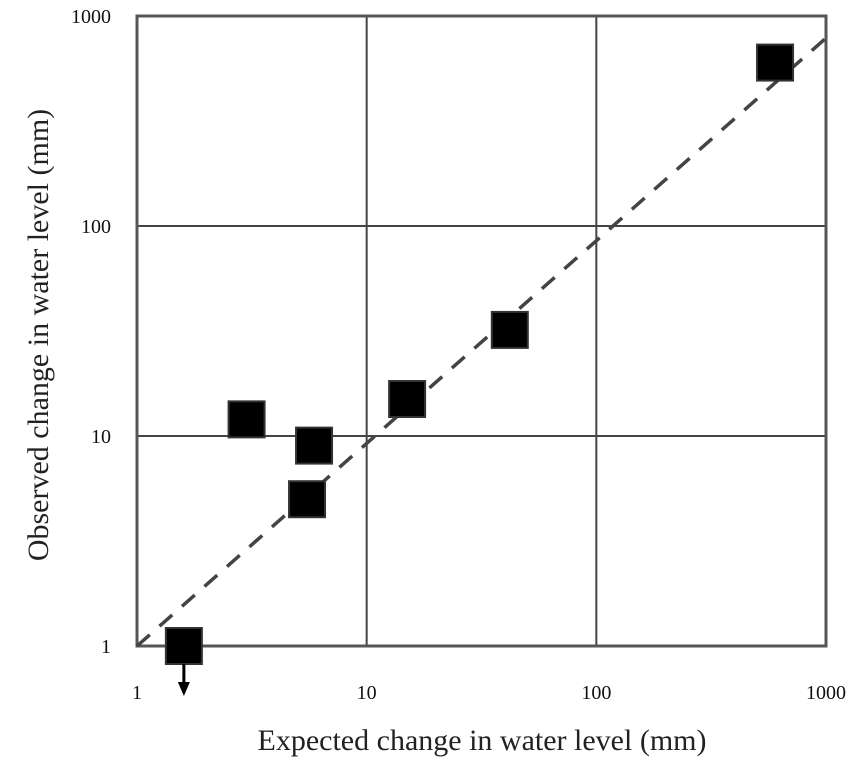  What do you see at coordinates (596, 693) in the screenshot?
I see `x-tick-label-100: 100` at bounding box center [596, 693].